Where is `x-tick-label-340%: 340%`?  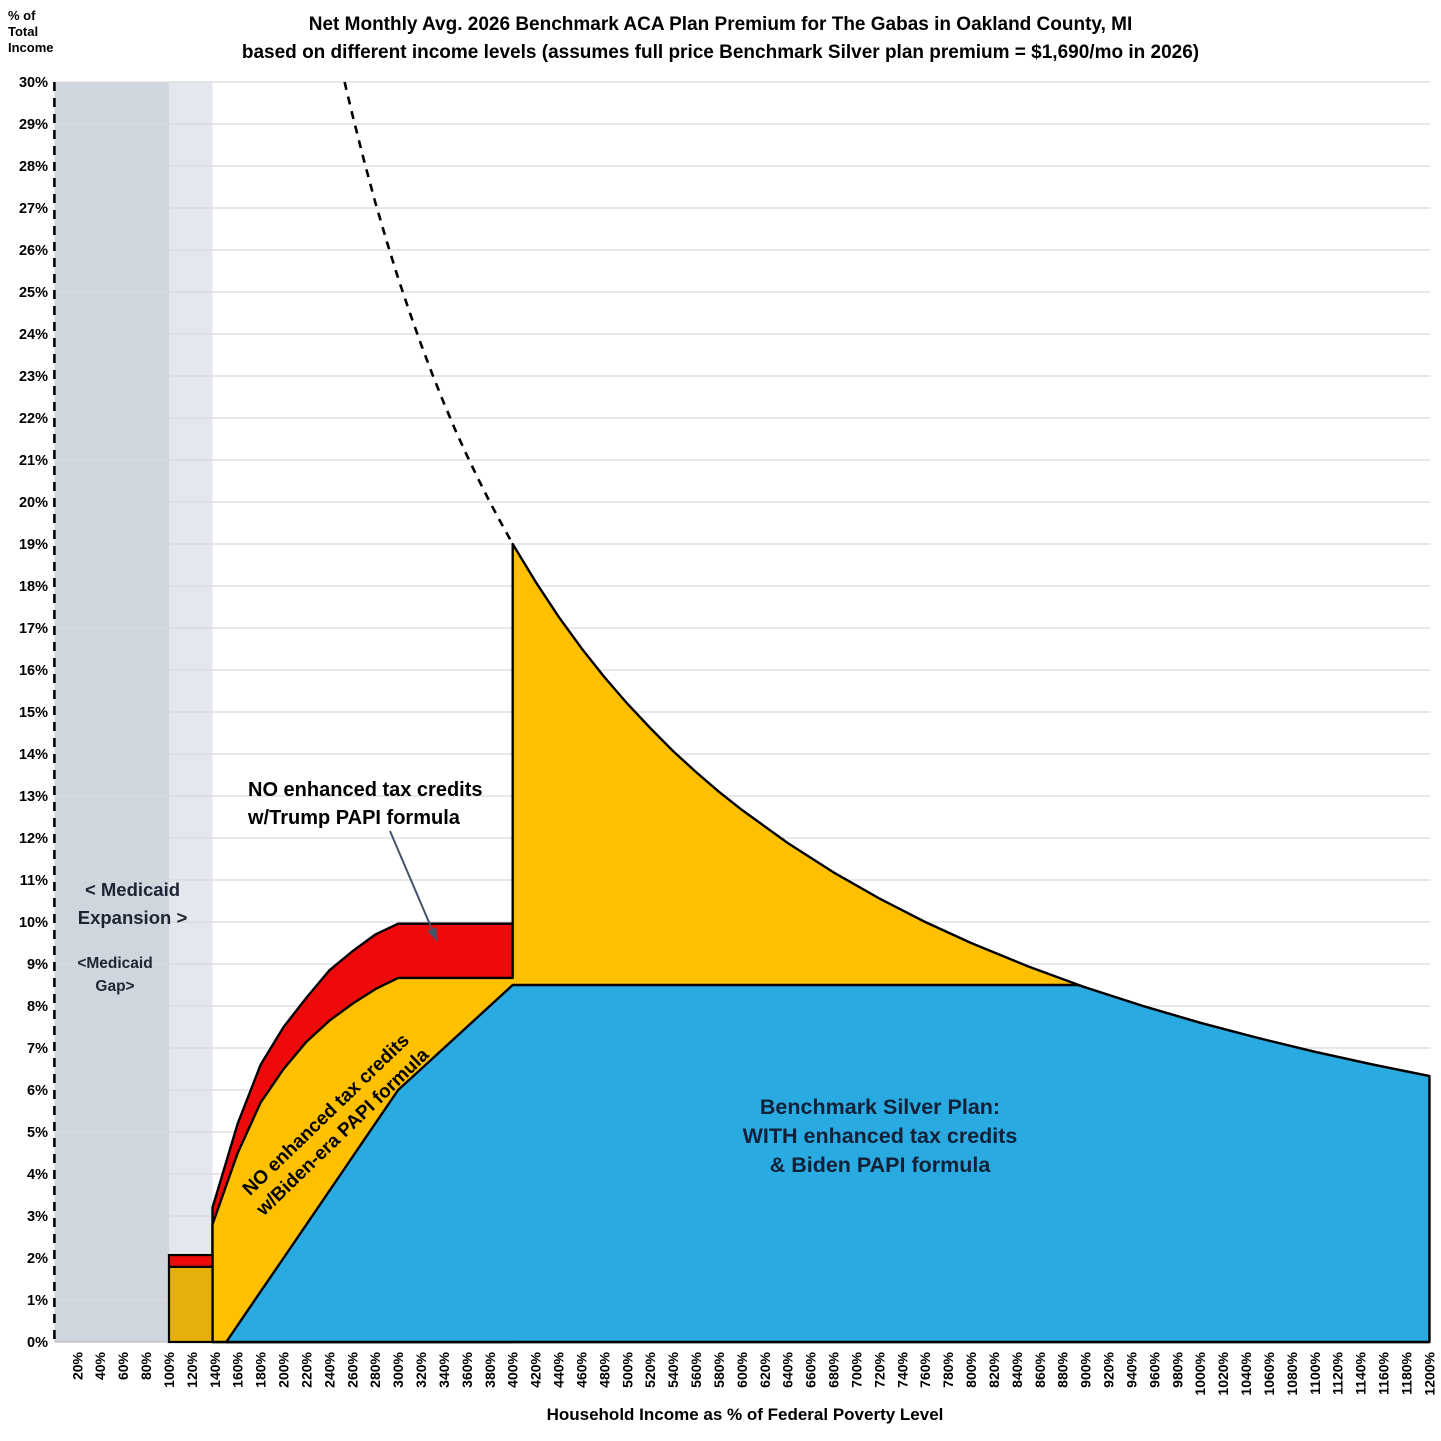
x-tick-label-340%: 340% is located at coordinates (444, 1369).